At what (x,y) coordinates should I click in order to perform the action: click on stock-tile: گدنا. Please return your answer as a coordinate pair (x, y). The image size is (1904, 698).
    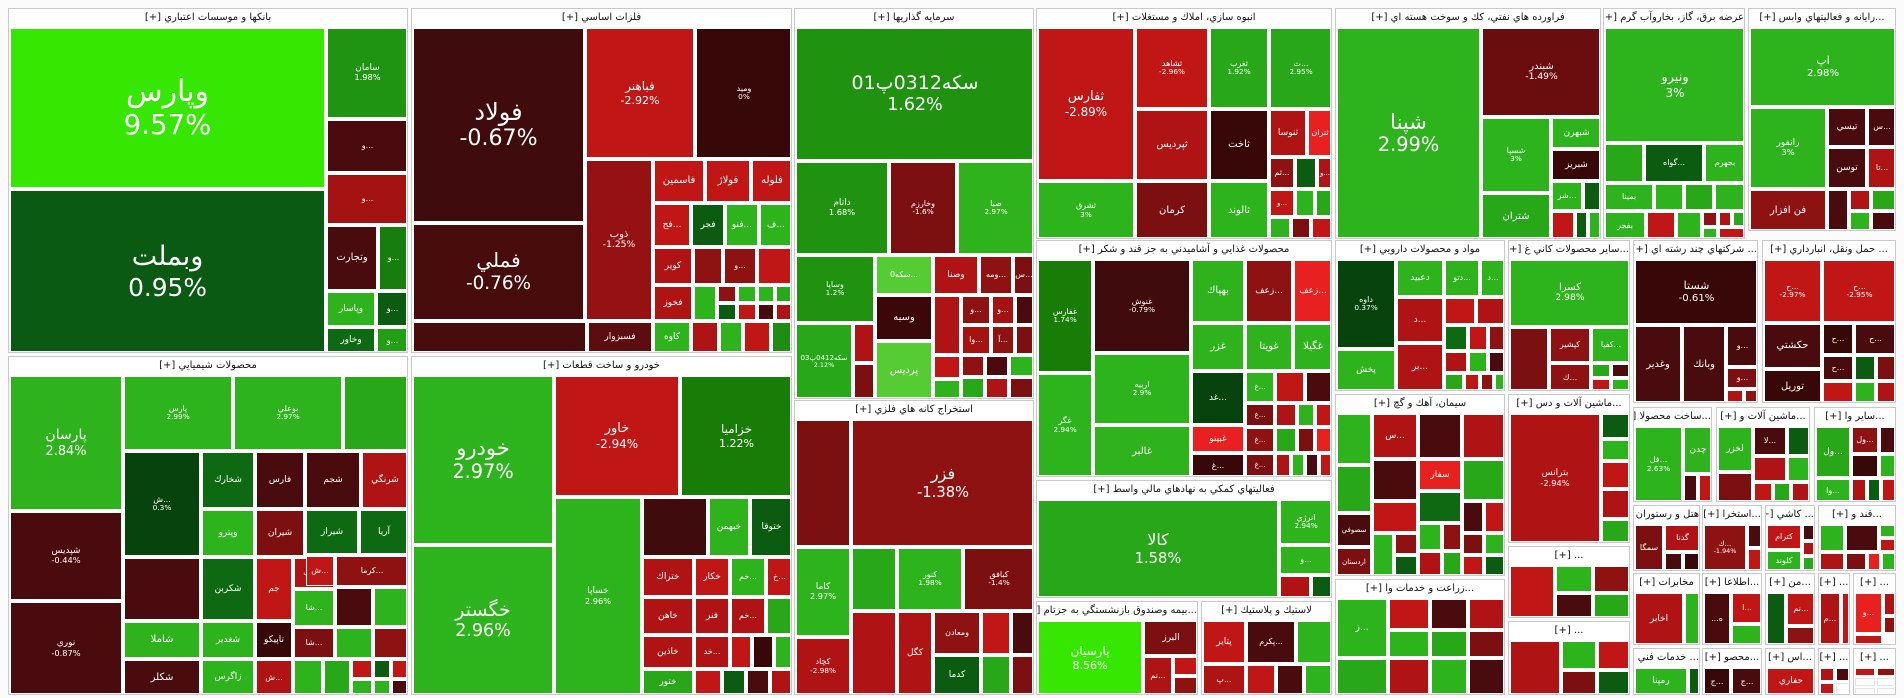
    Looking at the image, I should click on (1681, 538).